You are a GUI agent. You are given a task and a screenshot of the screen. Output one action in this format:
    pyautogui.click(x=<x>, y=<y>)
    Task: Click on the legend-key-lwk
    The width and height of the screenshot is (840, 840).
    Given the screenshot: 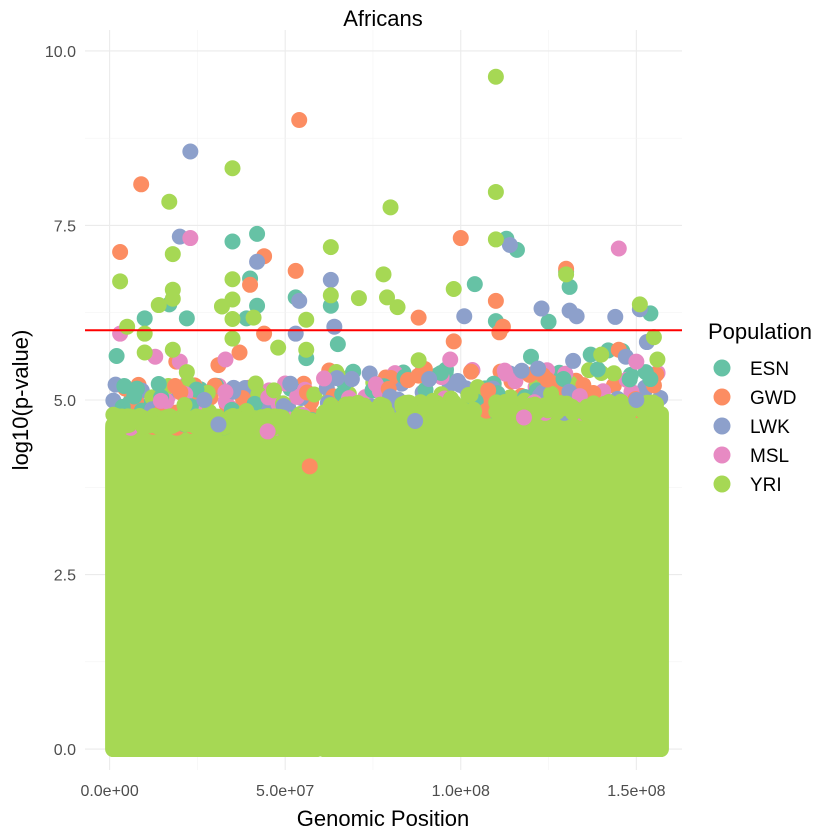 What is the action you would take?
    pyautogui.click(x=722, y=426)
    